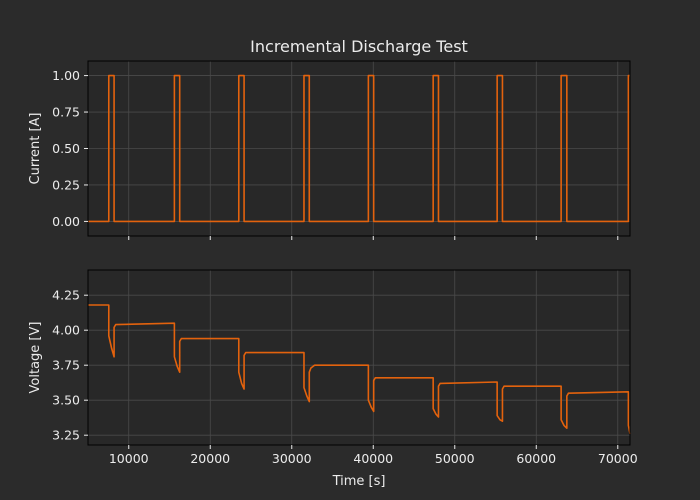 This screenshot has height=500, width=700. Describe the element at coordinates (66, 400) in the screenshot. I see `voltage-y-tick-label: 3.50` at that location.